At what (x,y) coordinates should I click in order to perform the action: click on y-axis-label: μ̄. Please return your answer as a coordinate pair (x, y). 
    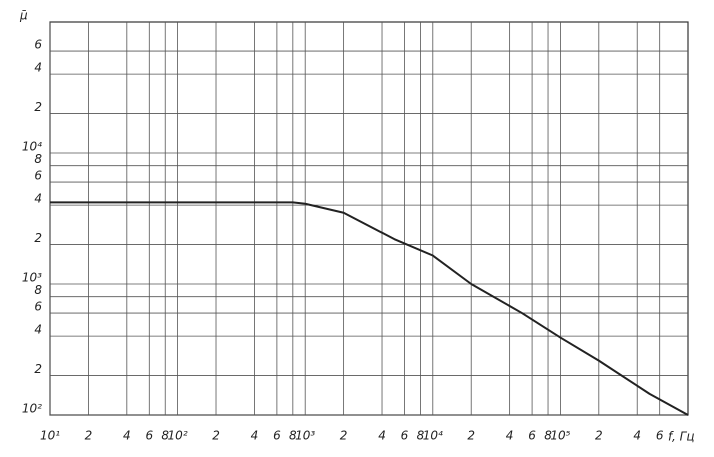
    Looking at the image, I should click on (23, 16).